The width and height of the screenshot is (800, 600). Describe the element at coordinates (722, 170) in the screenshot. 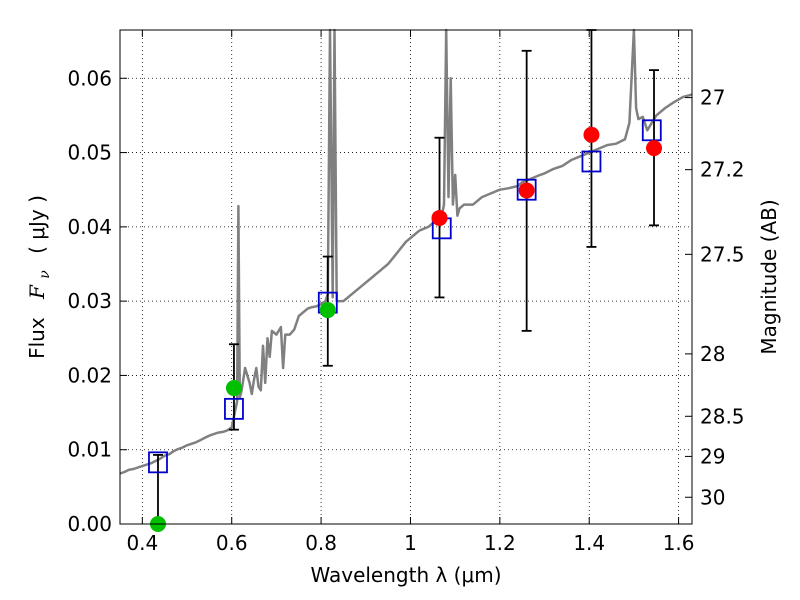

I see `y2-tick-label: 27.2` at that location.